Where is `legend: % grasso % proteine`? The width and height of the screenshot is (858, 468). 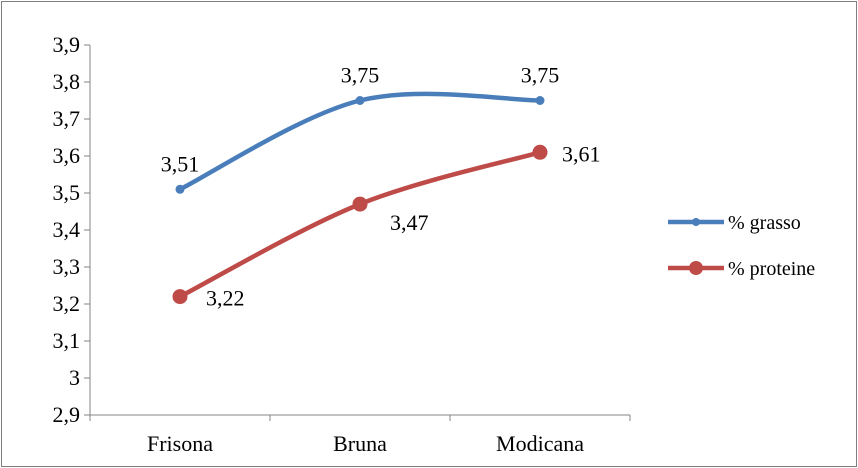 legend: % grasso % proteine is located at coordinates (741, 246).